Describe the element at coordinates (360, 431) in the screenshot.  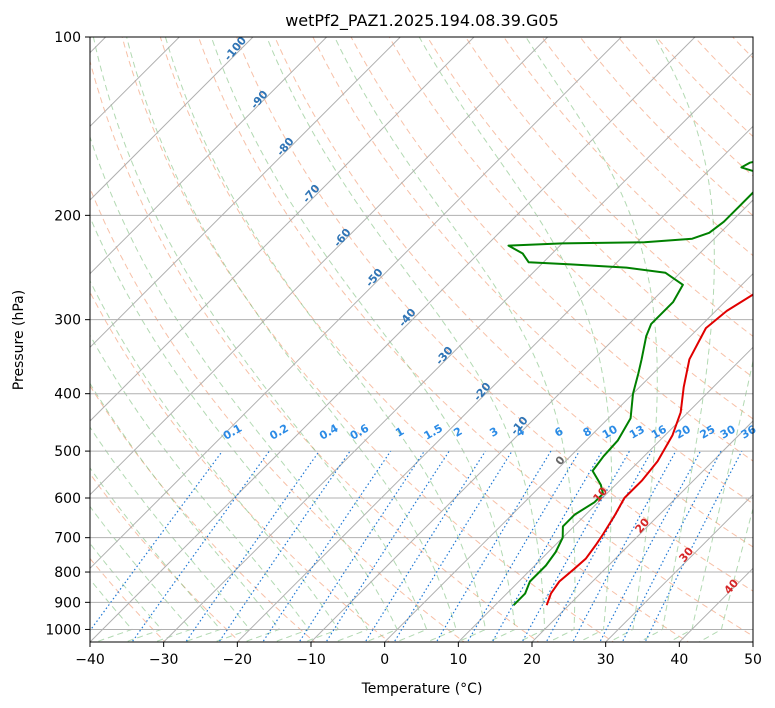
I see `mixing-ratio-label: 0.6` at that location.